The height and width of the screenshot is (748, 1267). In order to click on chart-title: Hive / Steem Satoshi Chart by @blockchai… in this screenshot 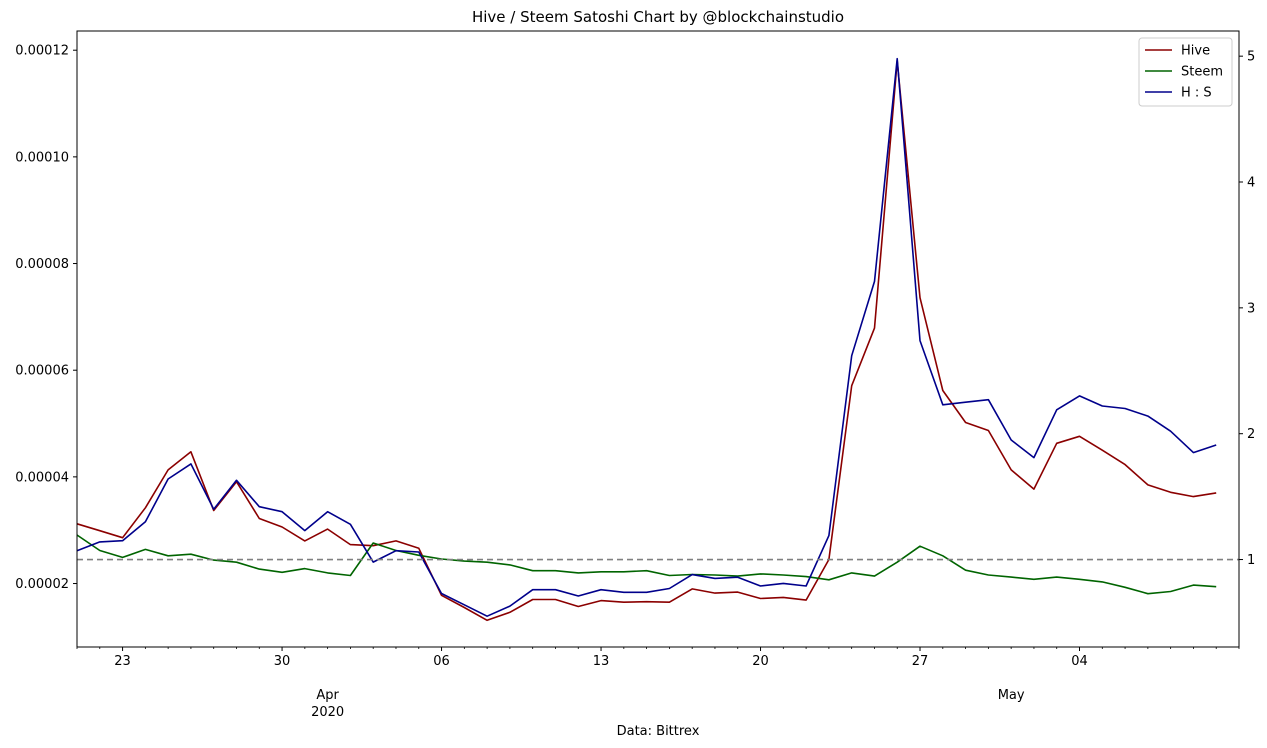, I will do `click(658, 17)`.